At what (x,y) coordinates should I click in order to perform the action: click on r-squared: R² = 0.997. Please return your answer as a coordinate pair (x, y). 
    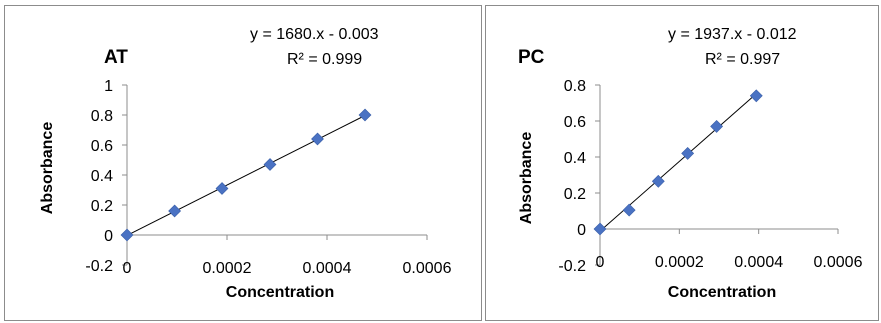
    Looking at the image, I should click on (742, 59).